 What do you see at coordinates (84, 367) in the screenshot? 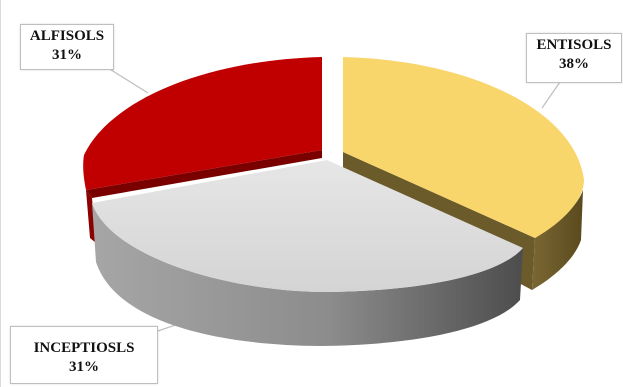
I see `slice-percent-inceptiosls: 31%` at bounding box center [84, 367].